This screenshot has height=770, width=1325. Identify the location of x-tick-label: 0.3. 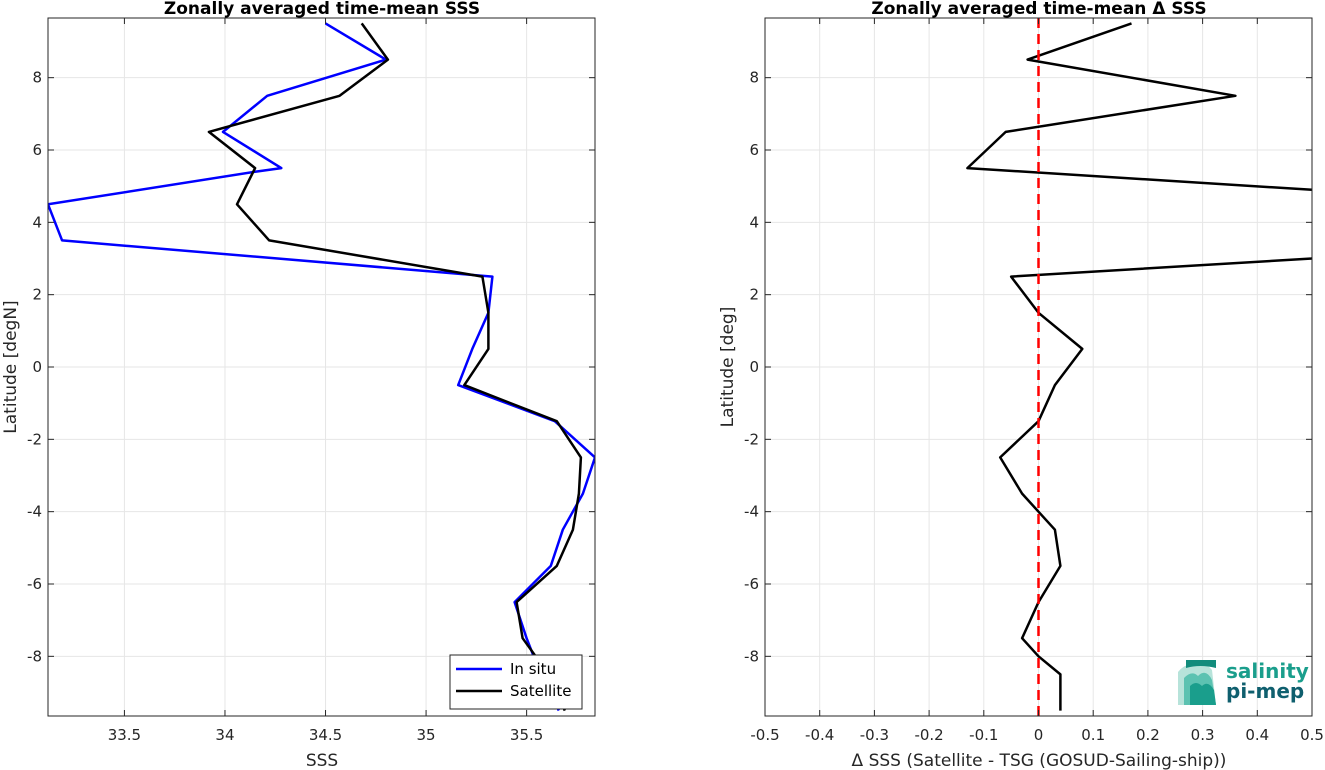
(1203, 735).